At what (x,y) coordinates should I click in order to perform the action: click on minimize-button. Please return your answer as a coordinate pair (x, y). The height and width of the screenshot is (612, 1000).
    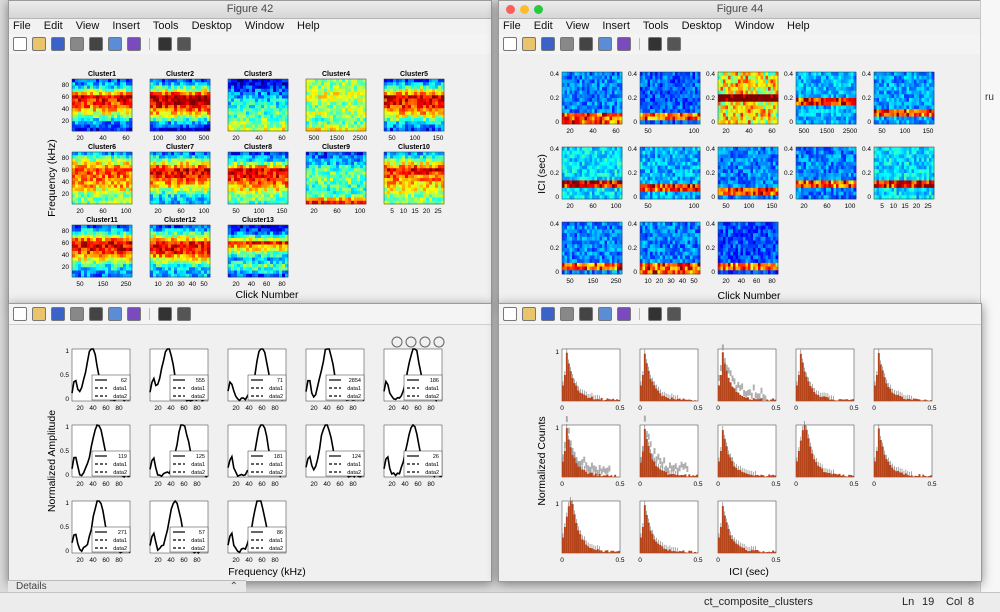
    Looking at the image, I should click on (524, 9).